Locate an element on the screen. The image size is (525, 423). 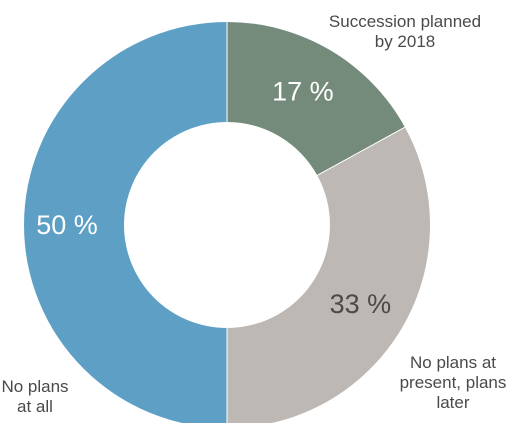
slice-value-succession-planned-by-2018: 17 % is located at coordinates (303, 92).